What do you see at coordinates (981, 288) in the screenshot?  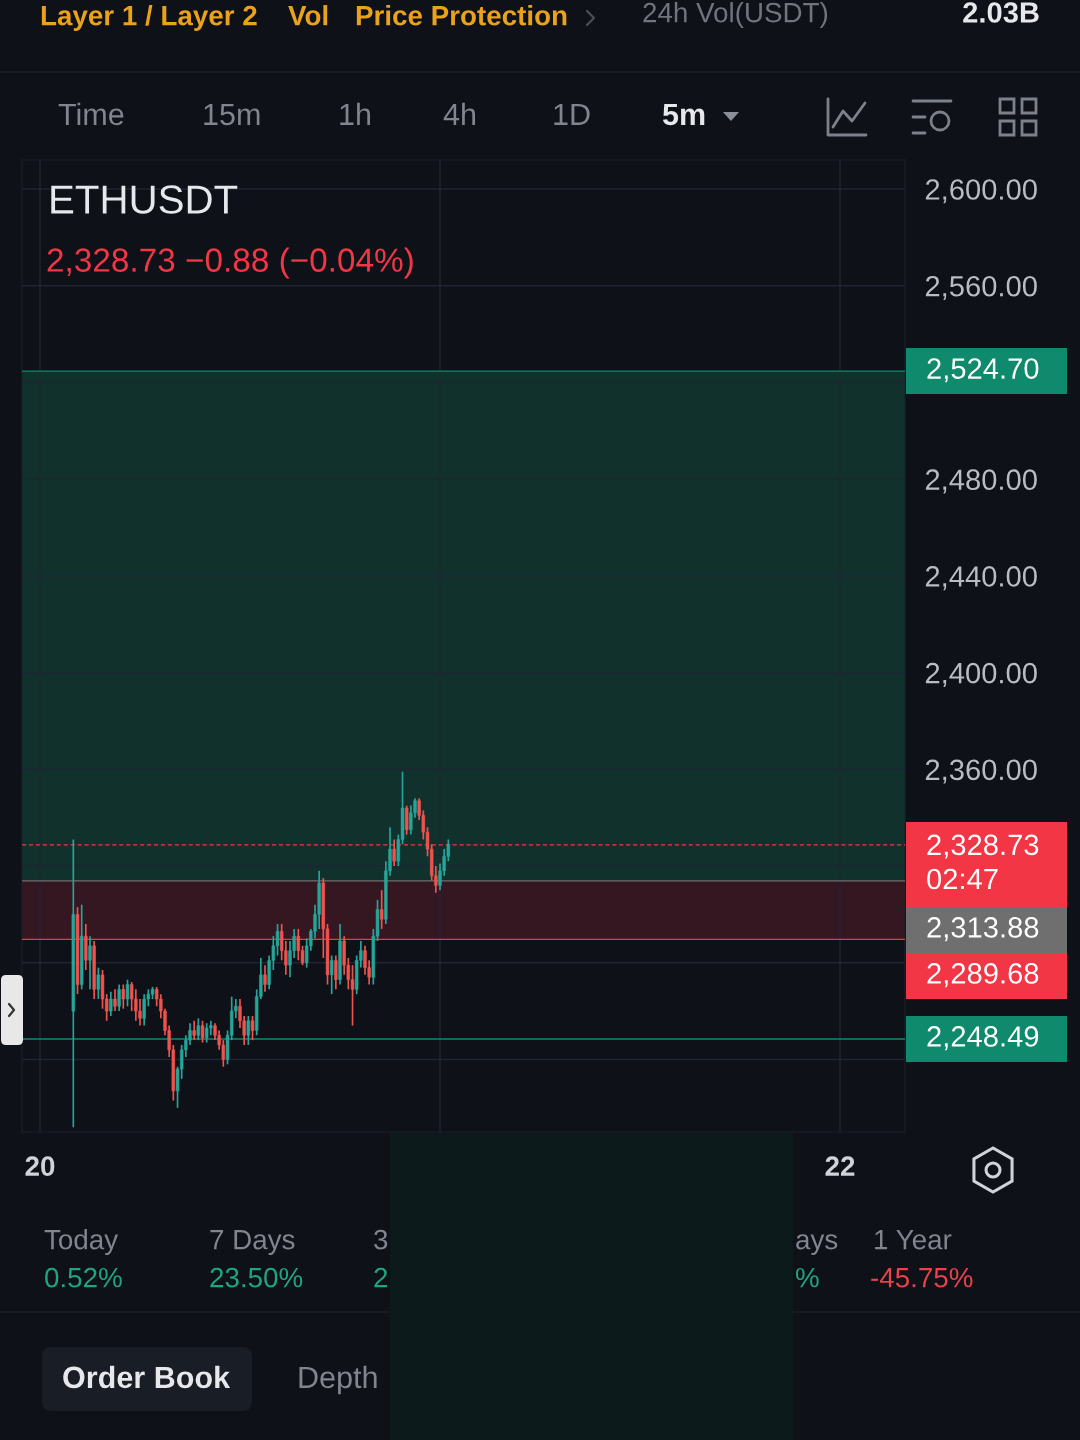 I see `y-tick-label: 2,560.00` at bounding box center [981, 288].